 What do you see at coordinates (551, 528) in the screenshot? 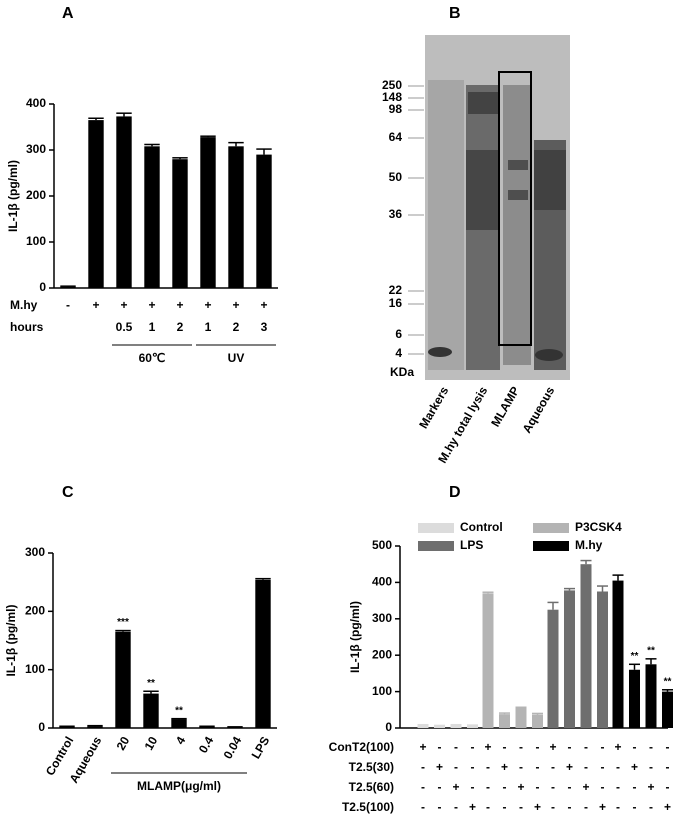
I see `legend-swatch` at bounding box center [551, 528].